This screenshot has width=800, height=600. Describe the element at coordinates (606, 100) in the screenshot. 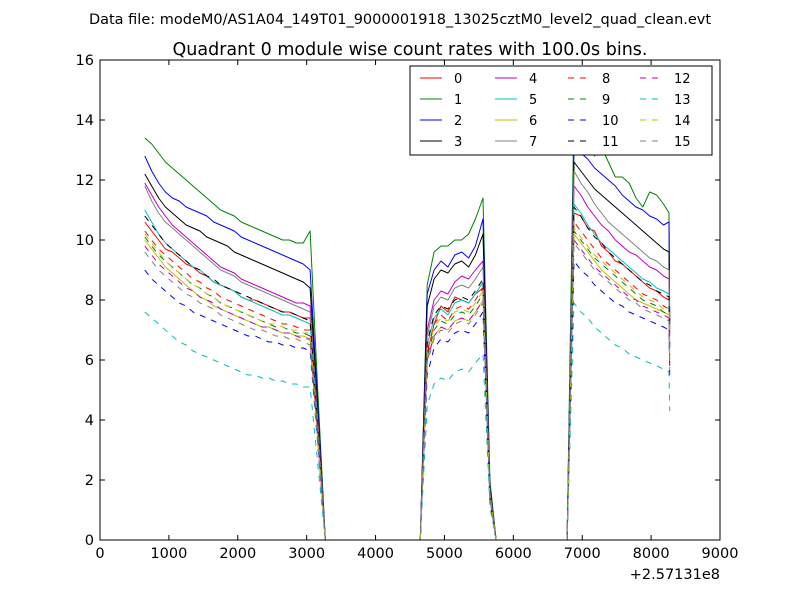

I see `legend-label-9: 9` at that location.